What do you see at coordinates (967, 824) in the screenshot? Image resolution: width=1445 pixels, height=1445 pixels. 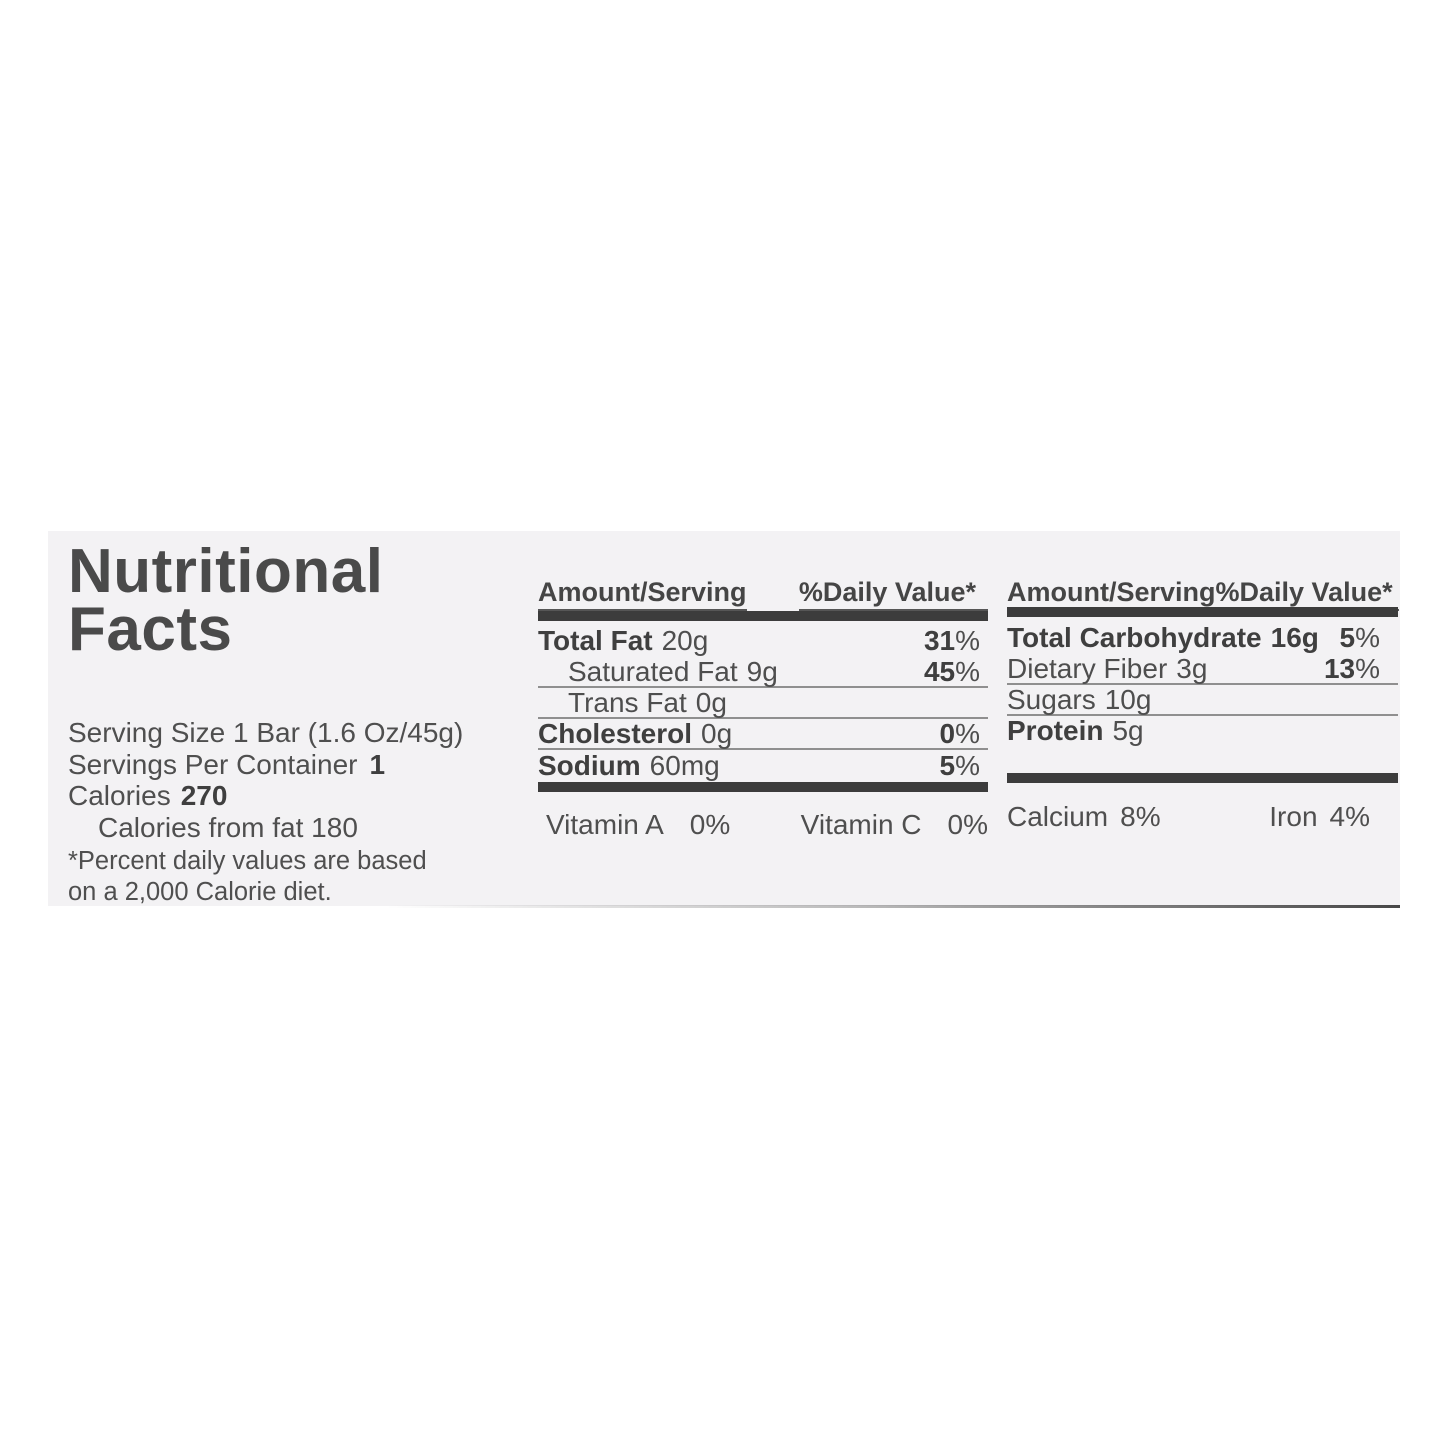 I see `vitamin-c-value: 0%` at bounding box center [967, 824].